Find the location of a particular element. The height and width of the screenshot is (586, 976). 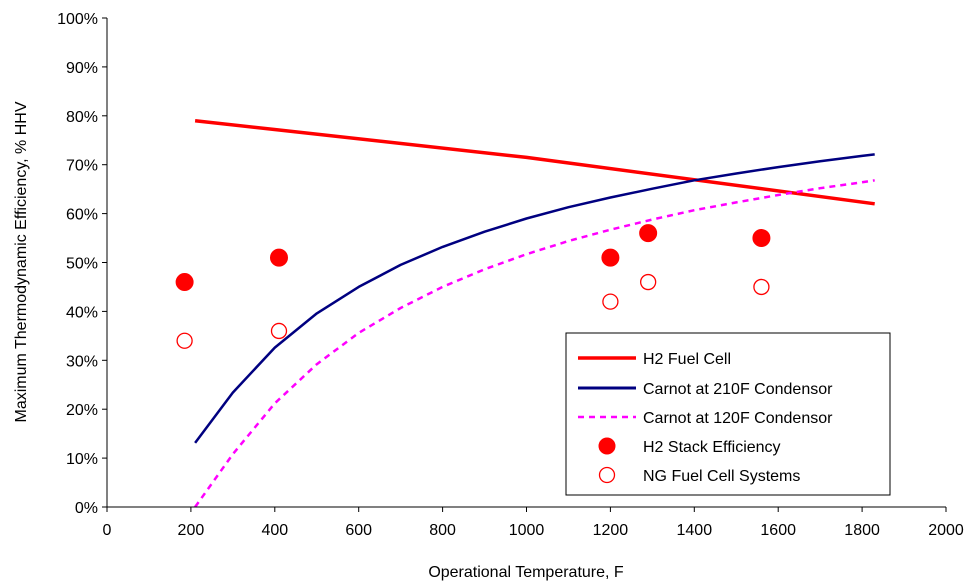

series-line-h2-fuel-cell is located at coordinates (534, 162).